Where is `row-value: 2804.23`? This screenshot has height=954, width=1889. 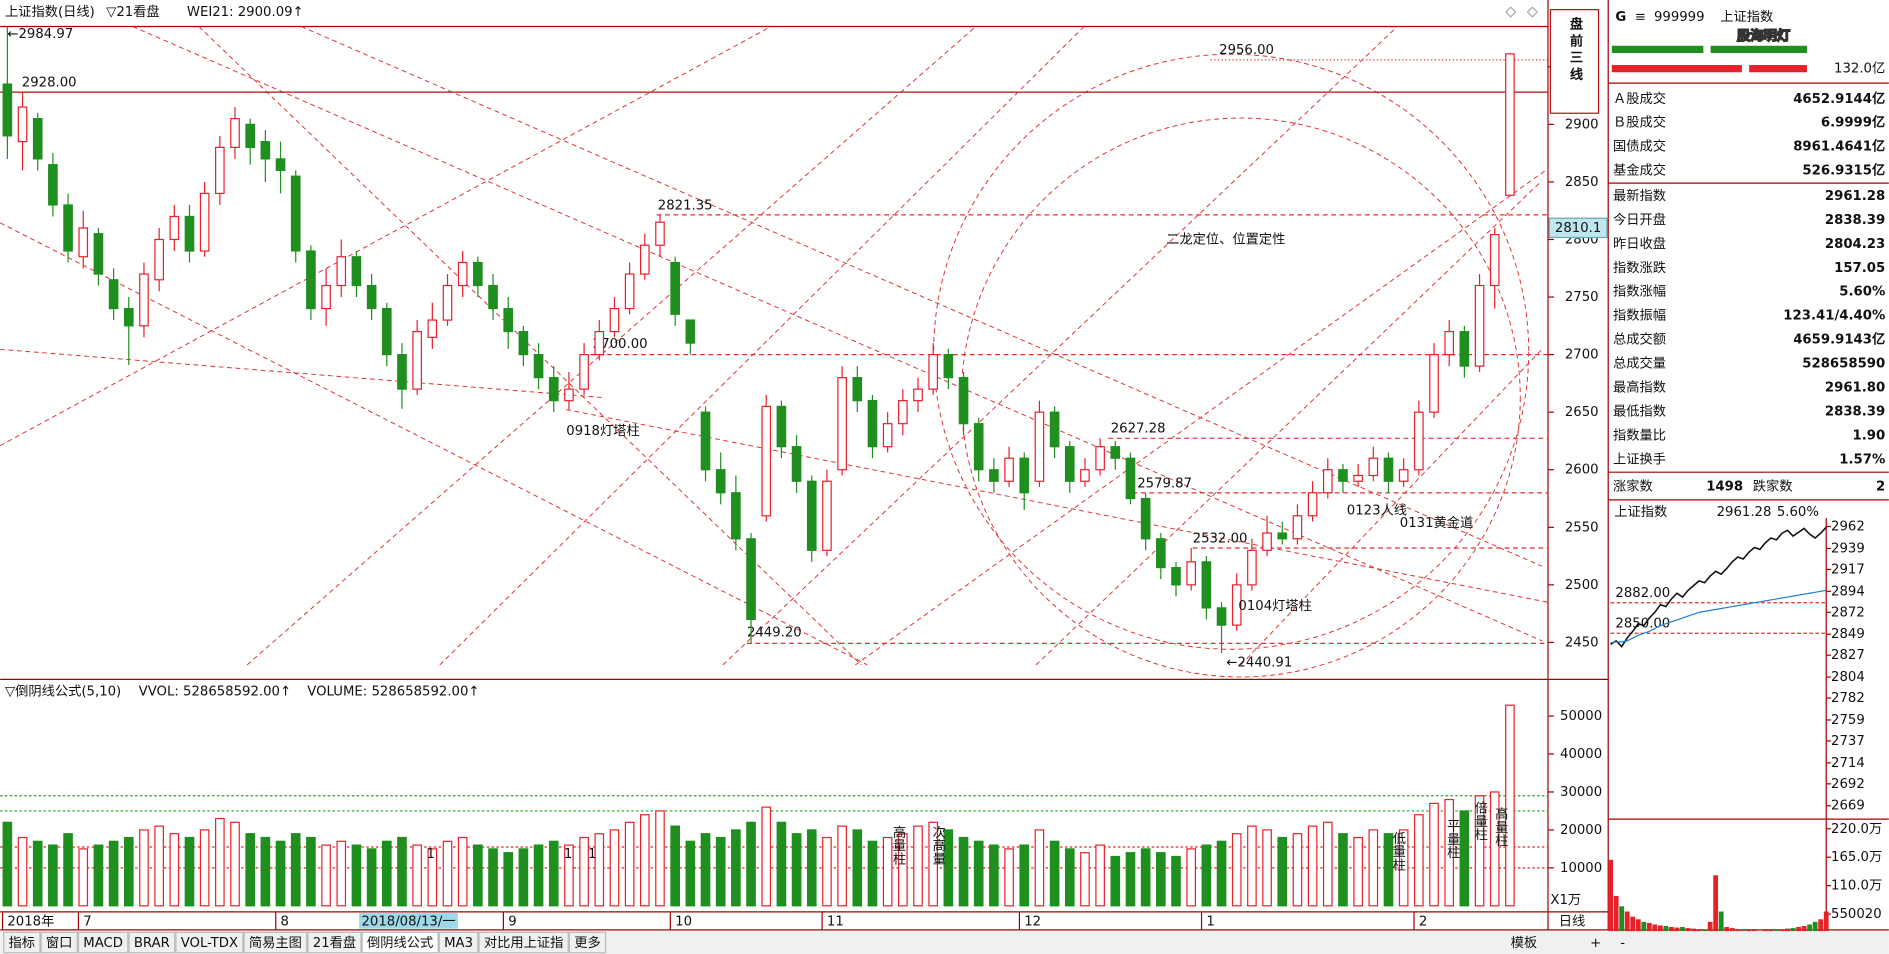 row-value: 2804.23 is located at coordinates (1855, 244).